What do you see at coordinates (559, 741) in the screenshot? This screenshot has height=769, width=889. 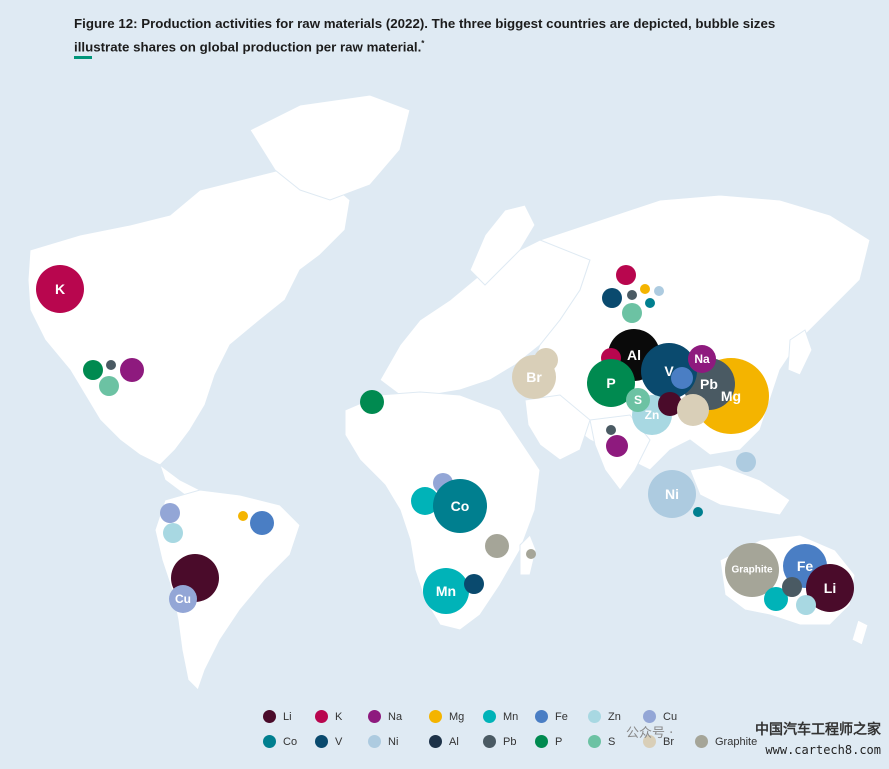 I see `legend-label: P` at bounding box center [559, 741].